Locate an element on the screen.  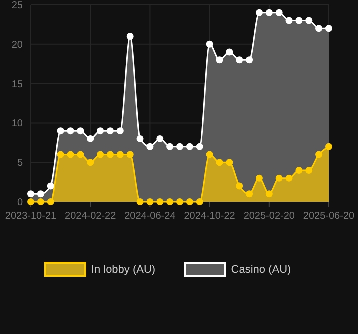
legend-label: Casino (AU) is located at coordinates (261, 270).